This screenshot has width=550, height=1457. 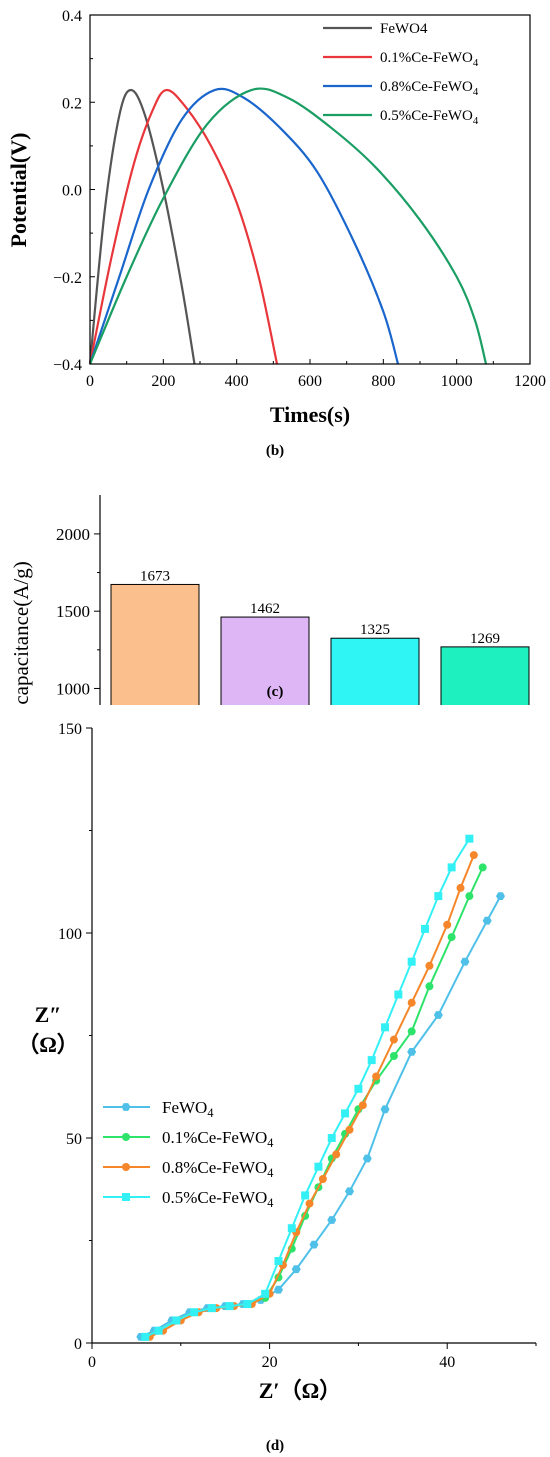 What do you see at coordinates (163, 381) in the screenshot?
I see `x-tick-label-b: 200` at bounding box center [163, 381].